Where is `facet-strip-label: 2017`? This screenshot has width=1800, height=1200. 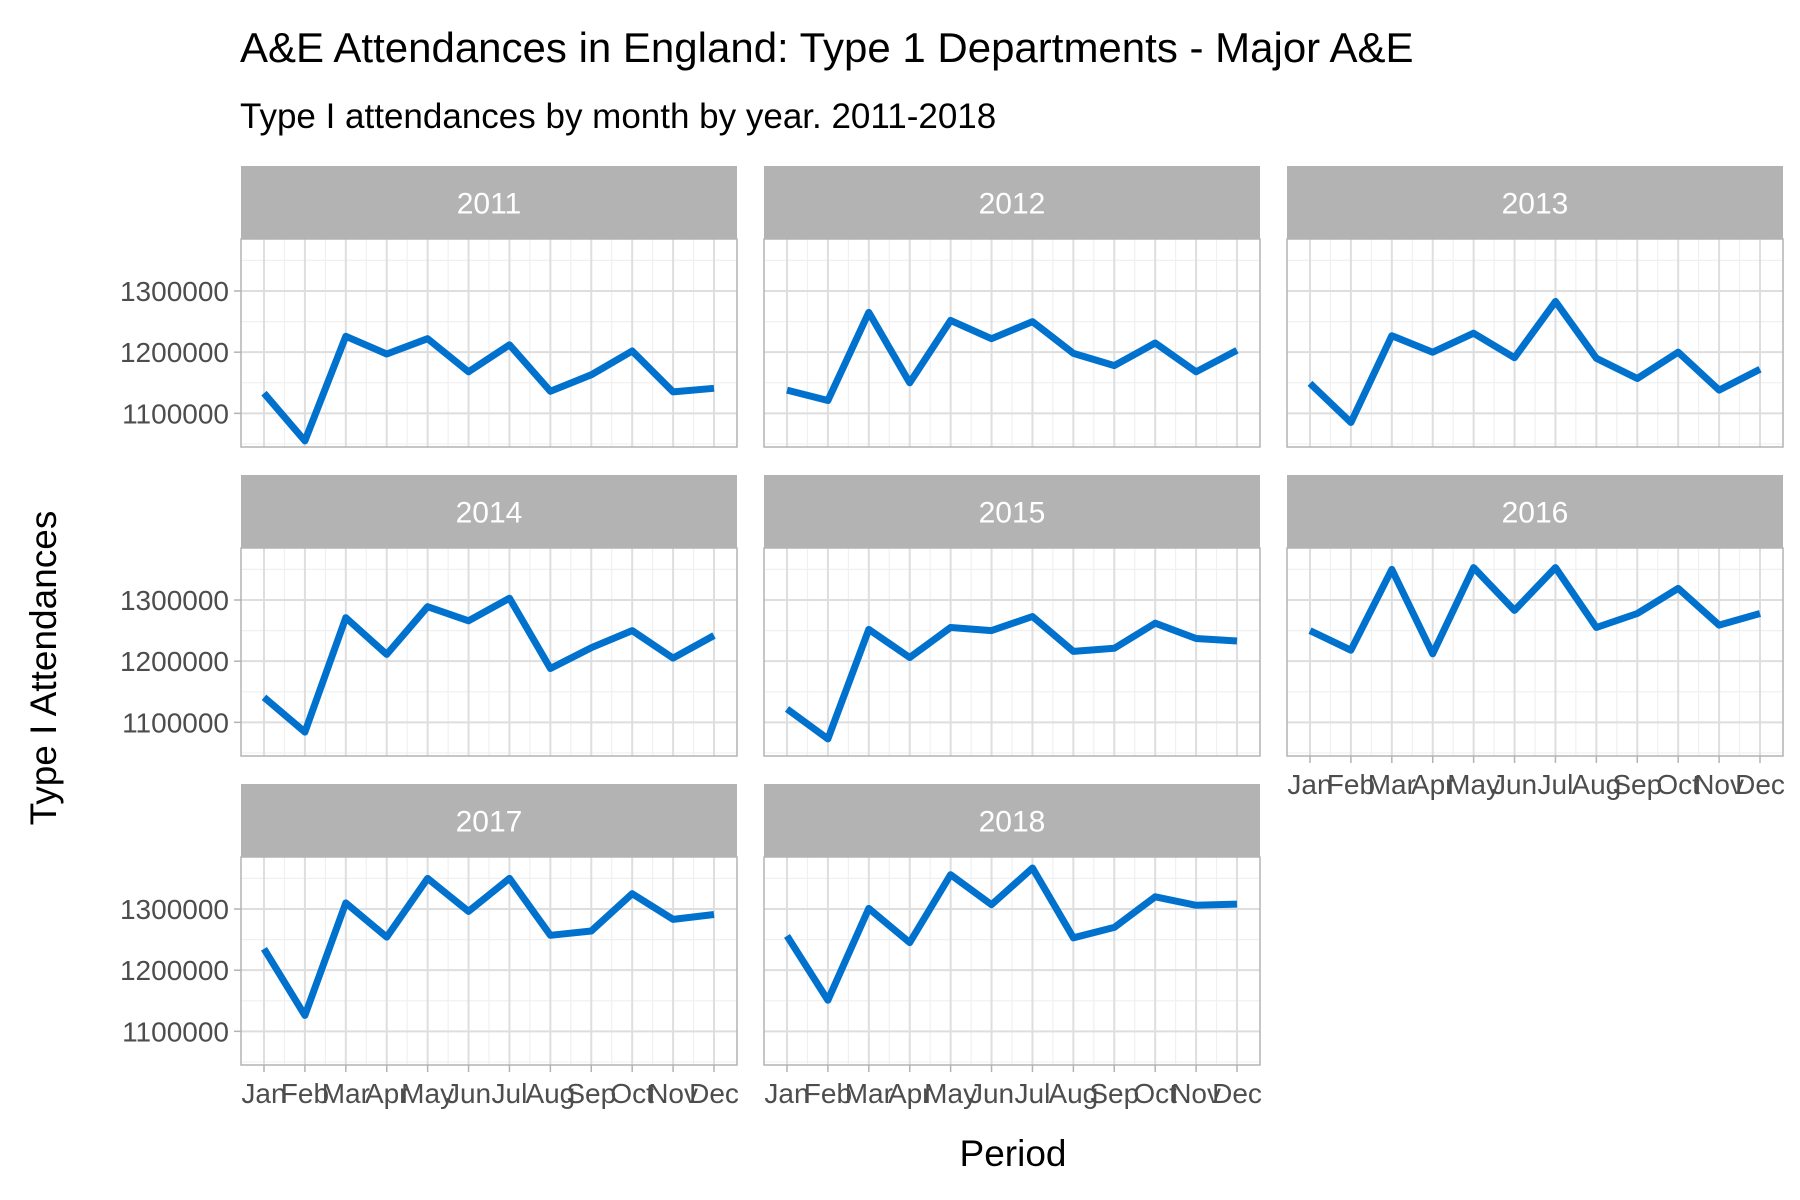
facet-strip-label: 2017 is located at coordinates (489, 822).